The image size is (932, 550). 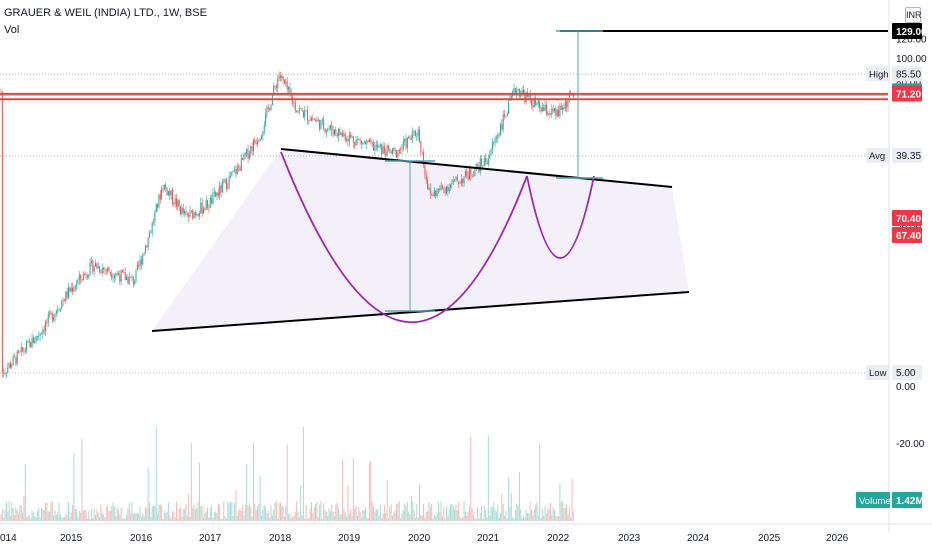 What do you see at coordinates (280, 538) in the screenshot?
I see `time-tick-label: 2018` at bounding box center [280, 538].